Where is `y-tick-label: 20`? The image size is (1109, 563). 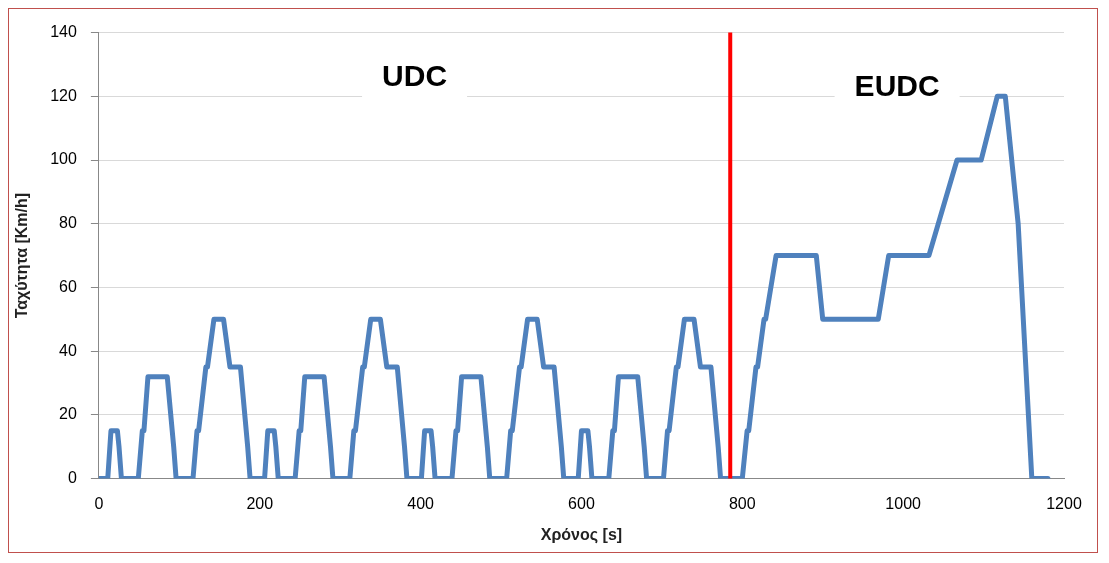 y-tick-label: 20 is located at coordinates (68, 414).